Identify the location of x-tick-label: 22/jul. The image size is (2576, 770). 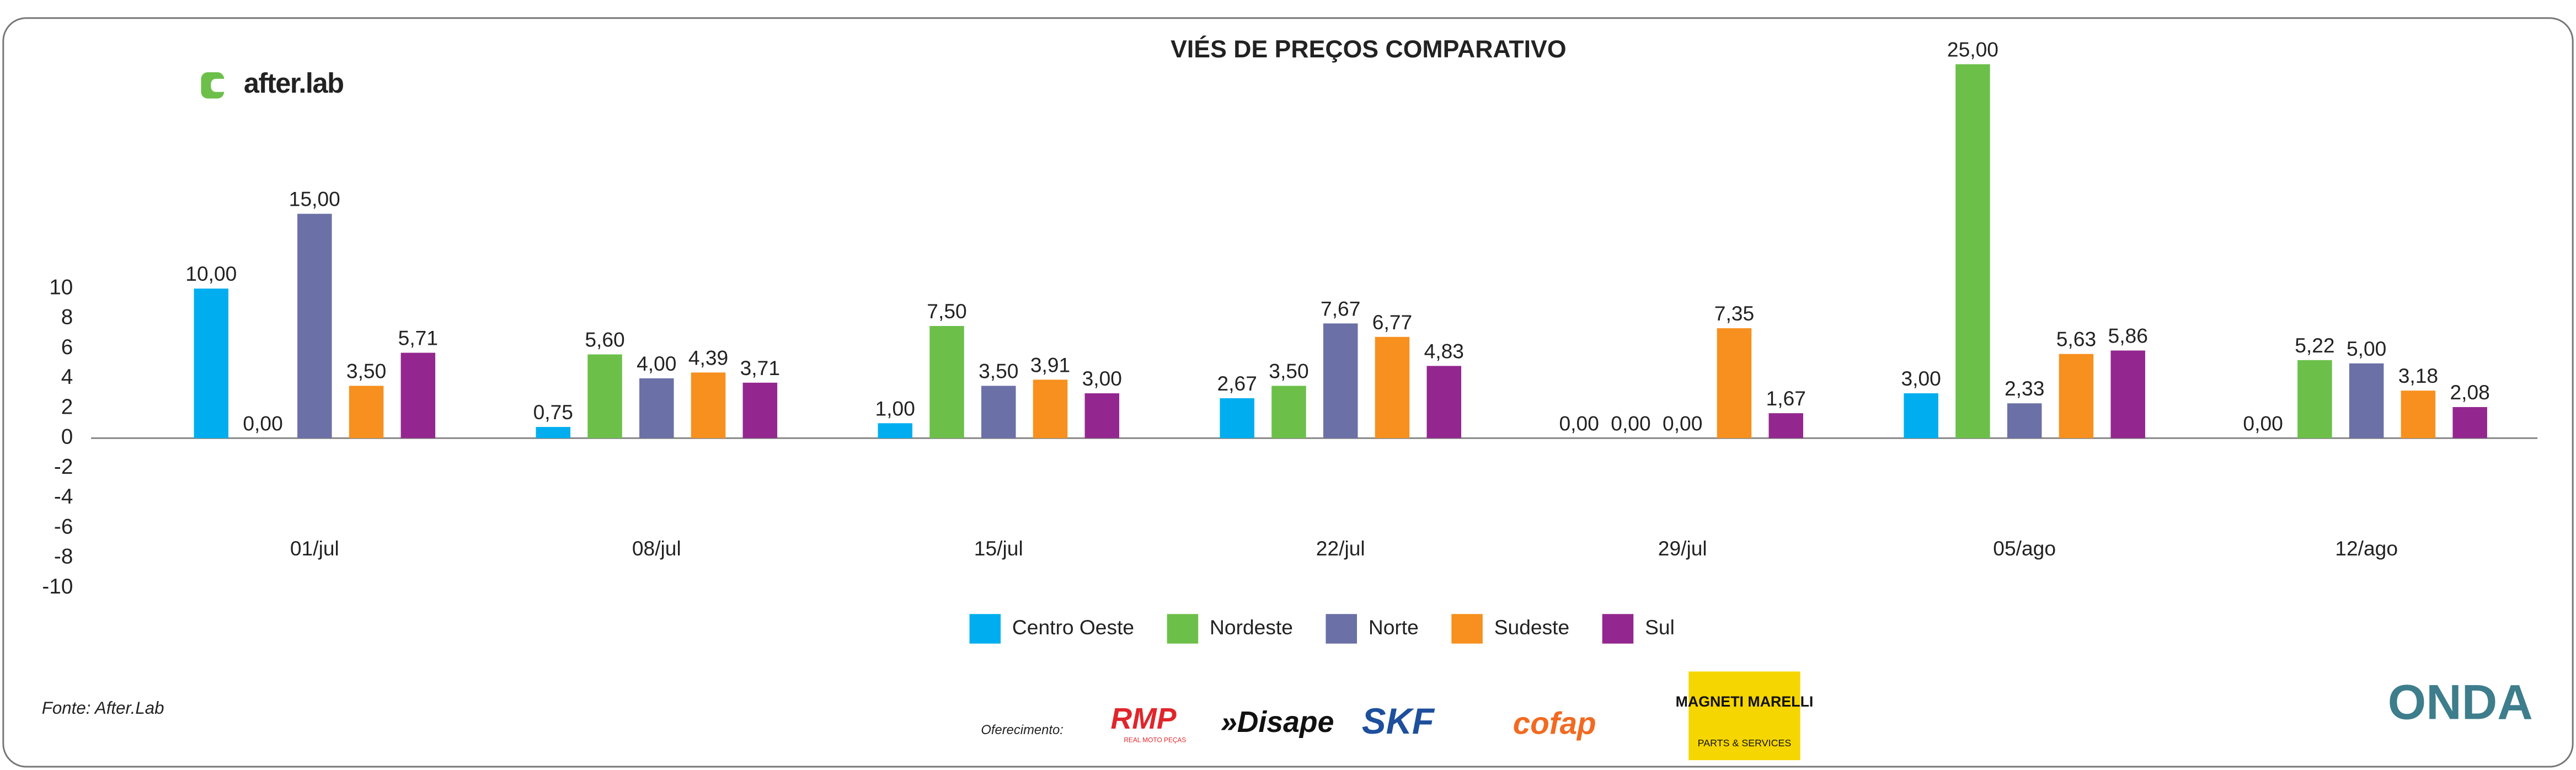
(1340, 548).